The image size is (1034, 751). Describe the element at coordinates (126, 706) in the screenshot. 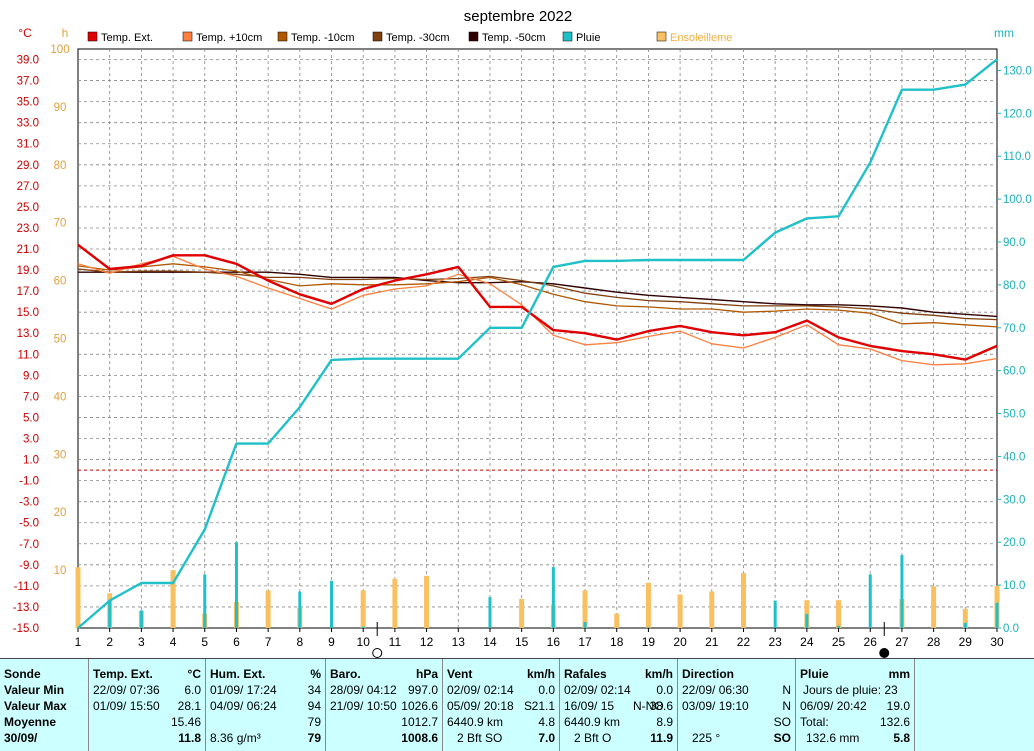

I see `temp-max-time: 01/09/ 15:50` at that location.